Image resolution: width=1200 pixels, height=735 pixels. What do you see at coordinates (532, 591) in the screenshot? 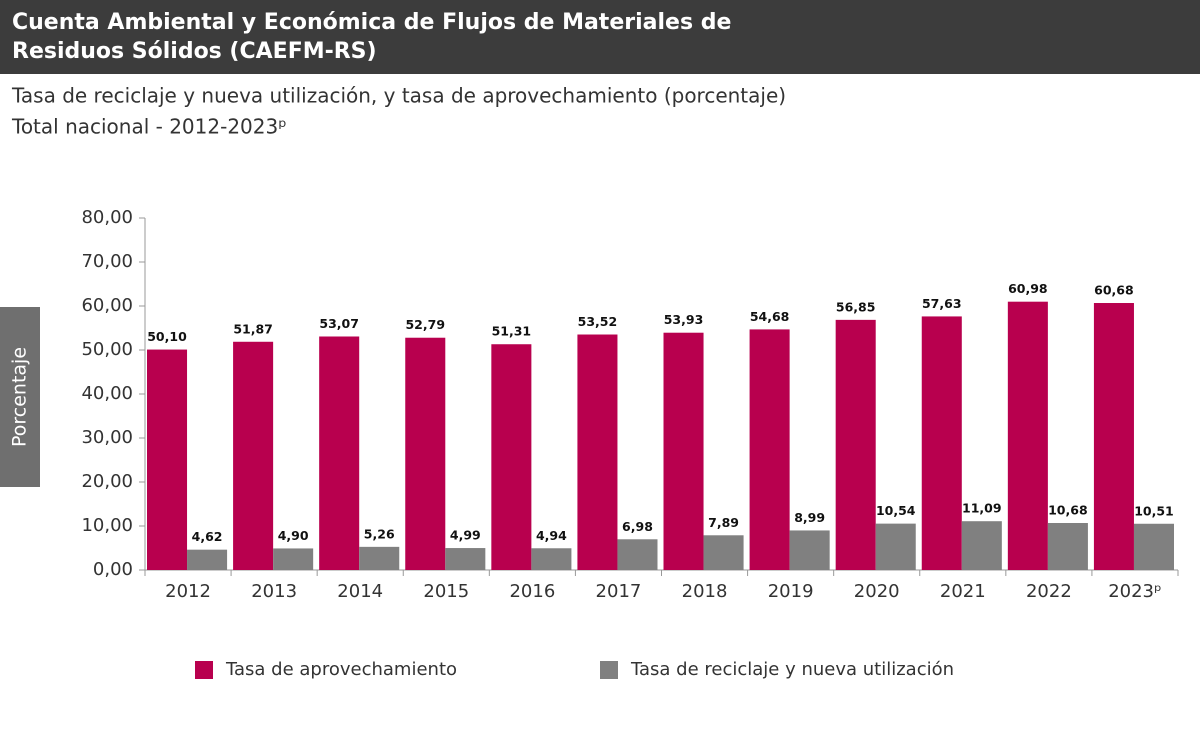
I see `x-tick-label: 2016` at bounding box center [532, 591].